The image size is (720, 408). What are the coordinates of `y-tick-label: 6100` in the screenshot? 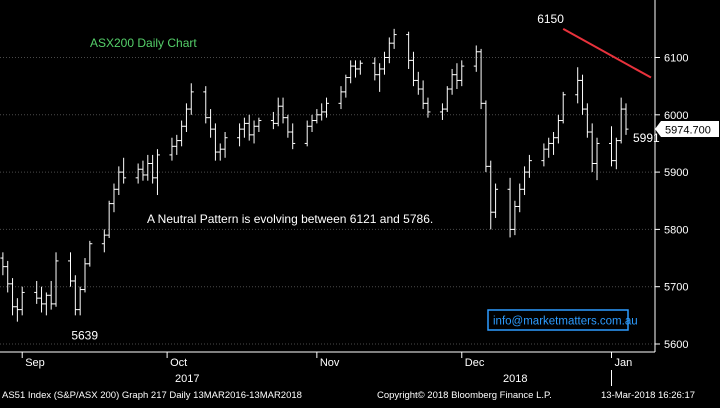 It's located at (676, 59).